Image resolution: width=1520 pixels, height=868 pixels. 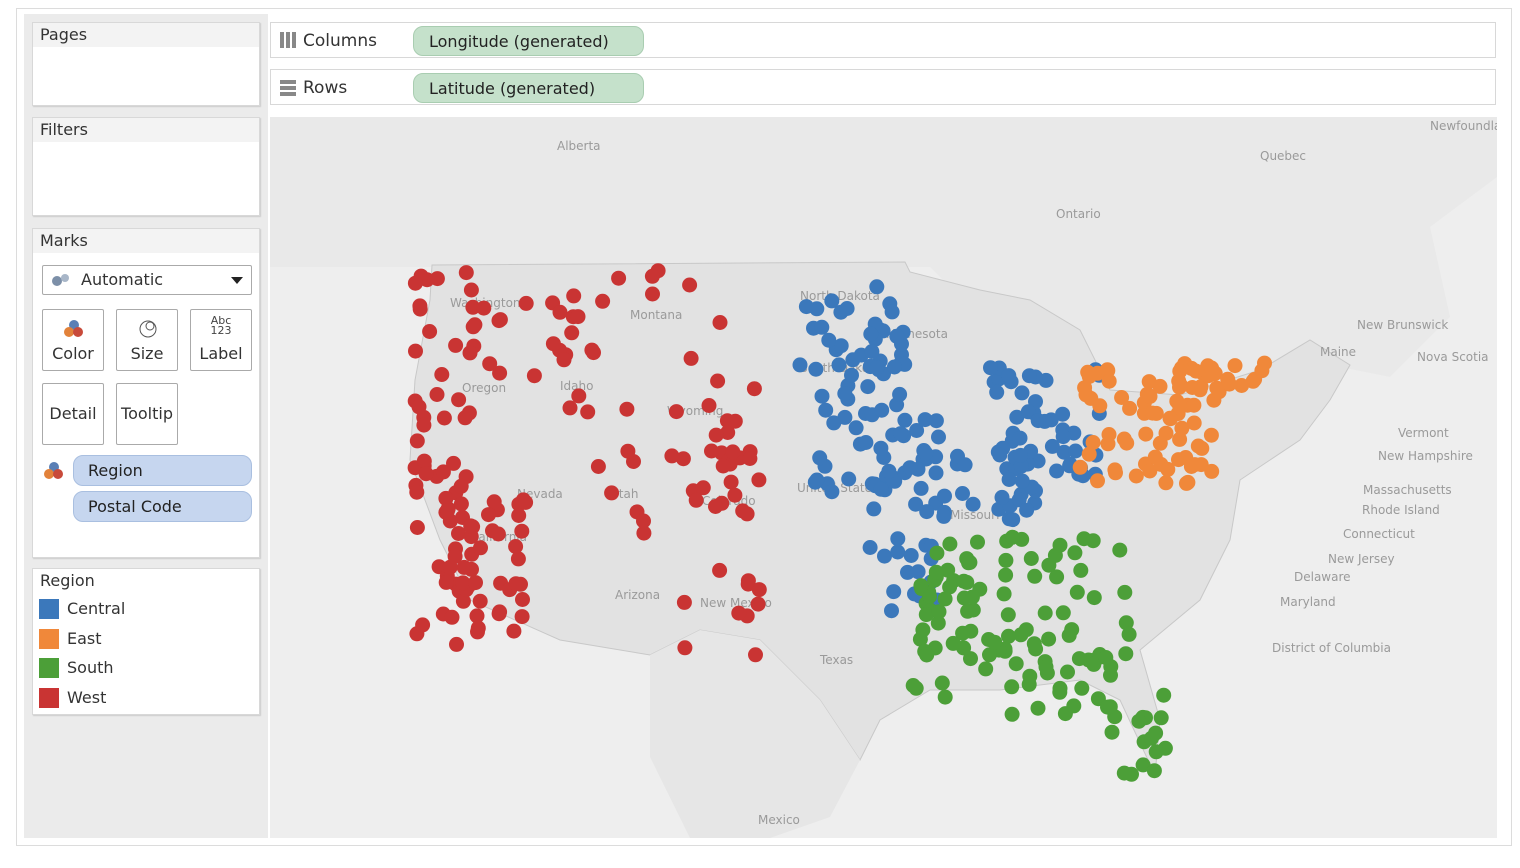 I want to click on detail-button: Detail, so click(x=73, y=414).